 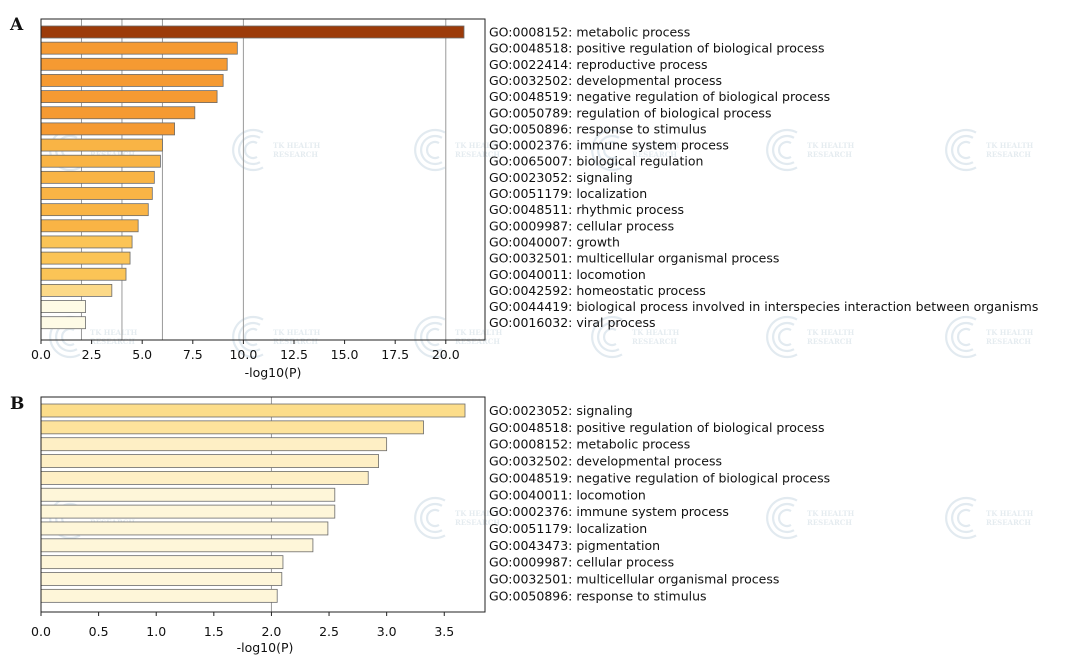 What do you see at coordinates (554, 241) in the screenshot?
I see `category-label-a-13: GO:0040007: growth` at bounding box center [554, 241].